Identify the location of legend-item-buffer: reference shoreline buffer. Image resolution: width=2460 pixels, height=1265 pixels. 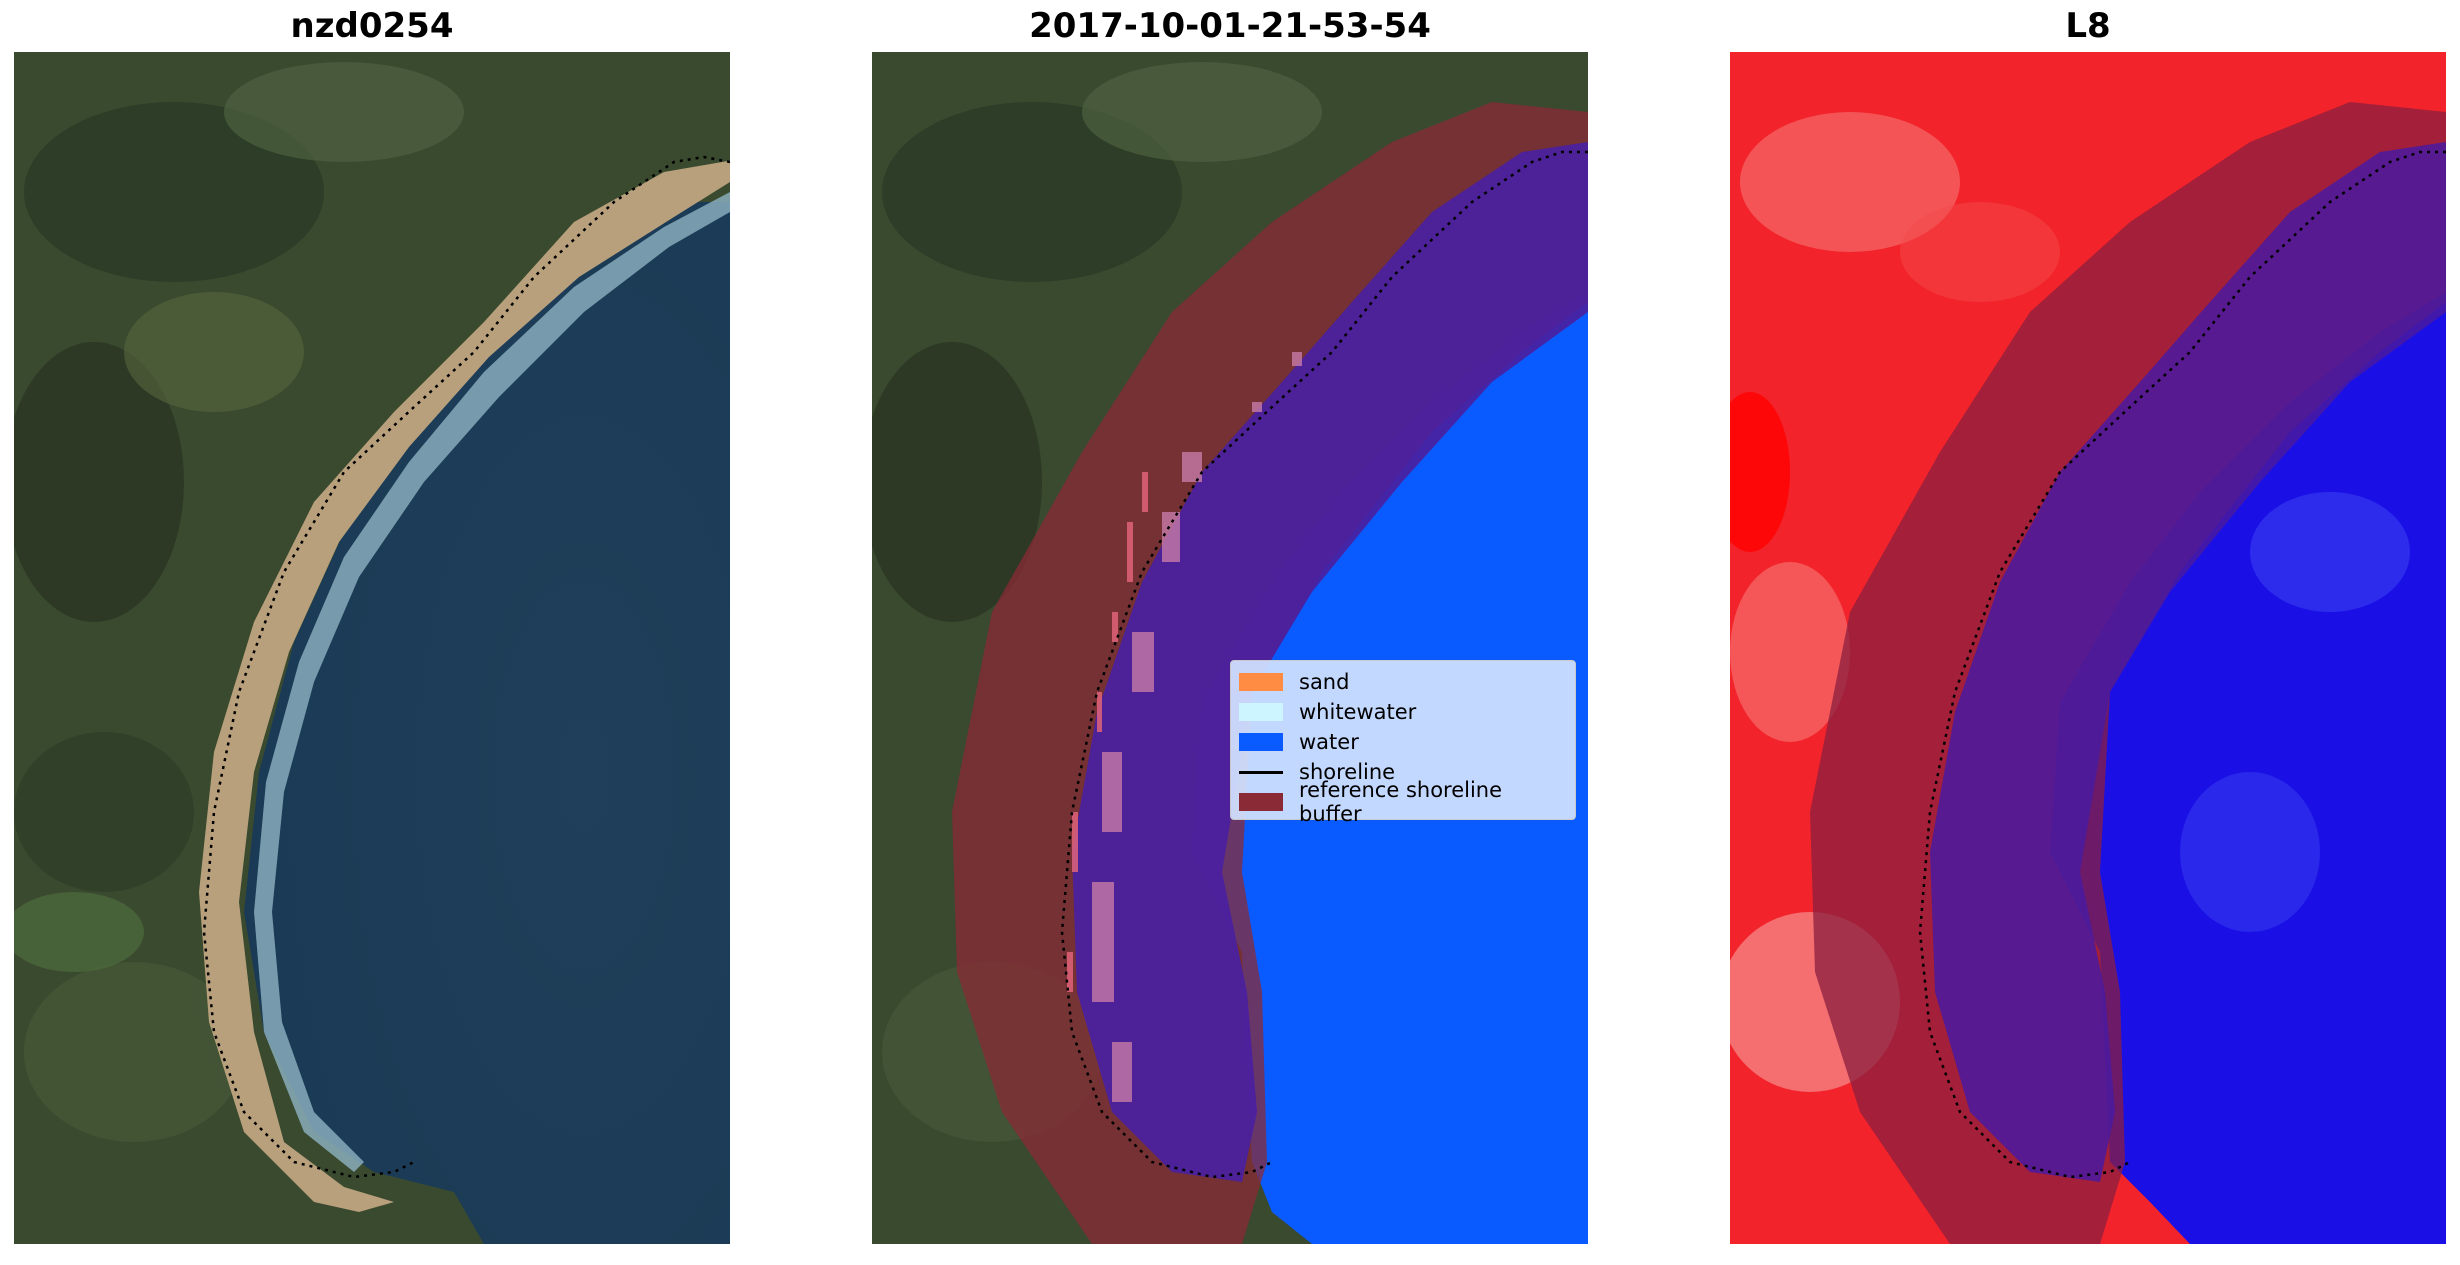
(1403, 802).